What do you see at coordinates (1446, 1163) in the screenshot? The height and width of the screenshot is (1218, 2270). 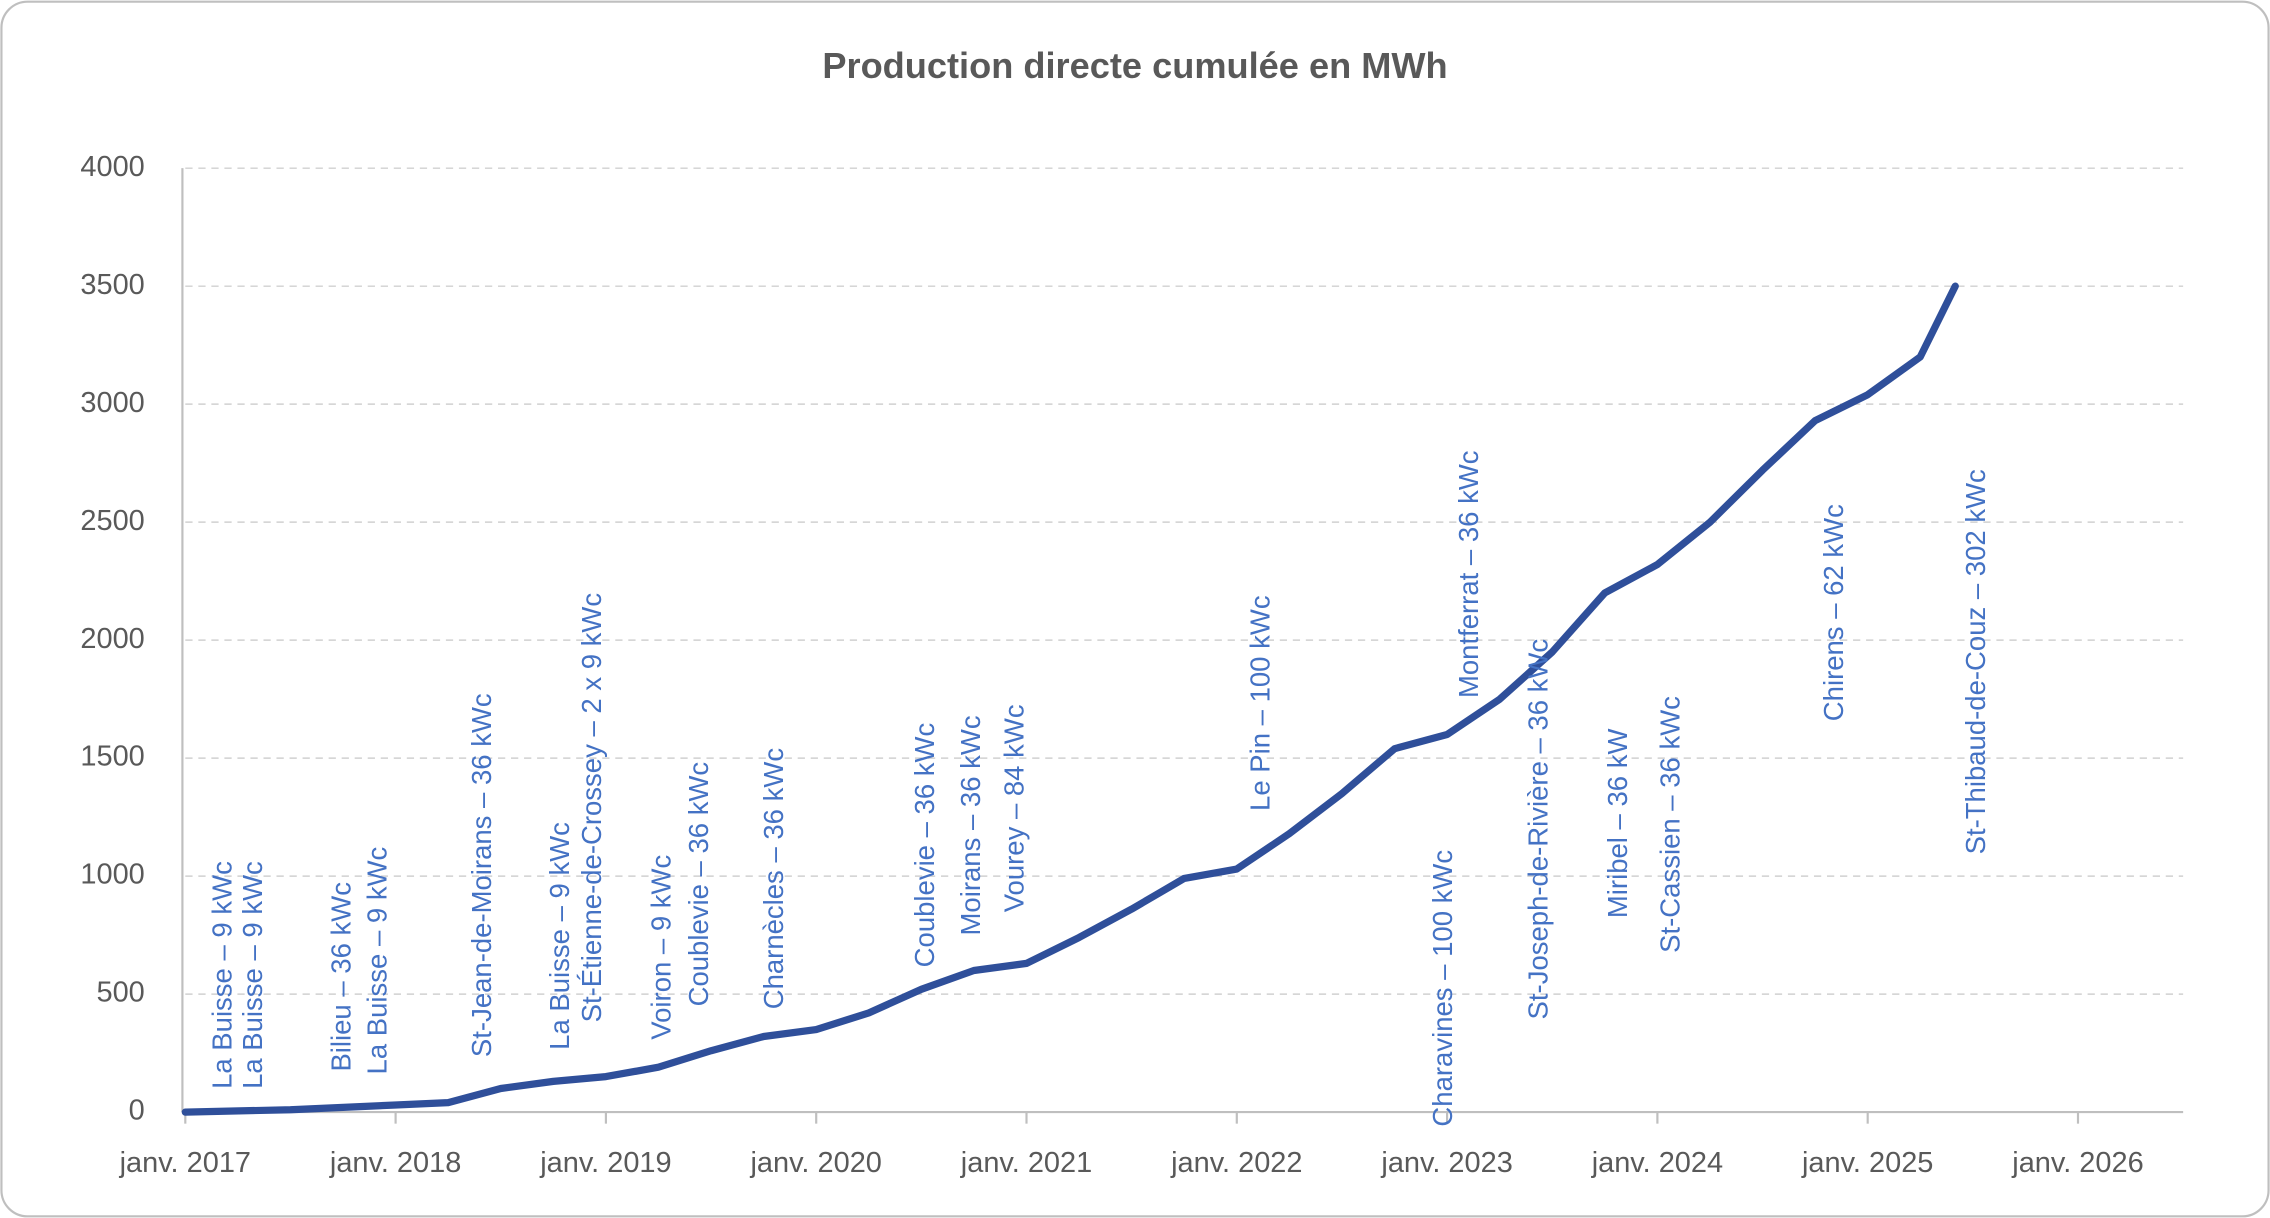 I see `x-tick-label: janv. 2023` at bounding box center [1446, 1163].